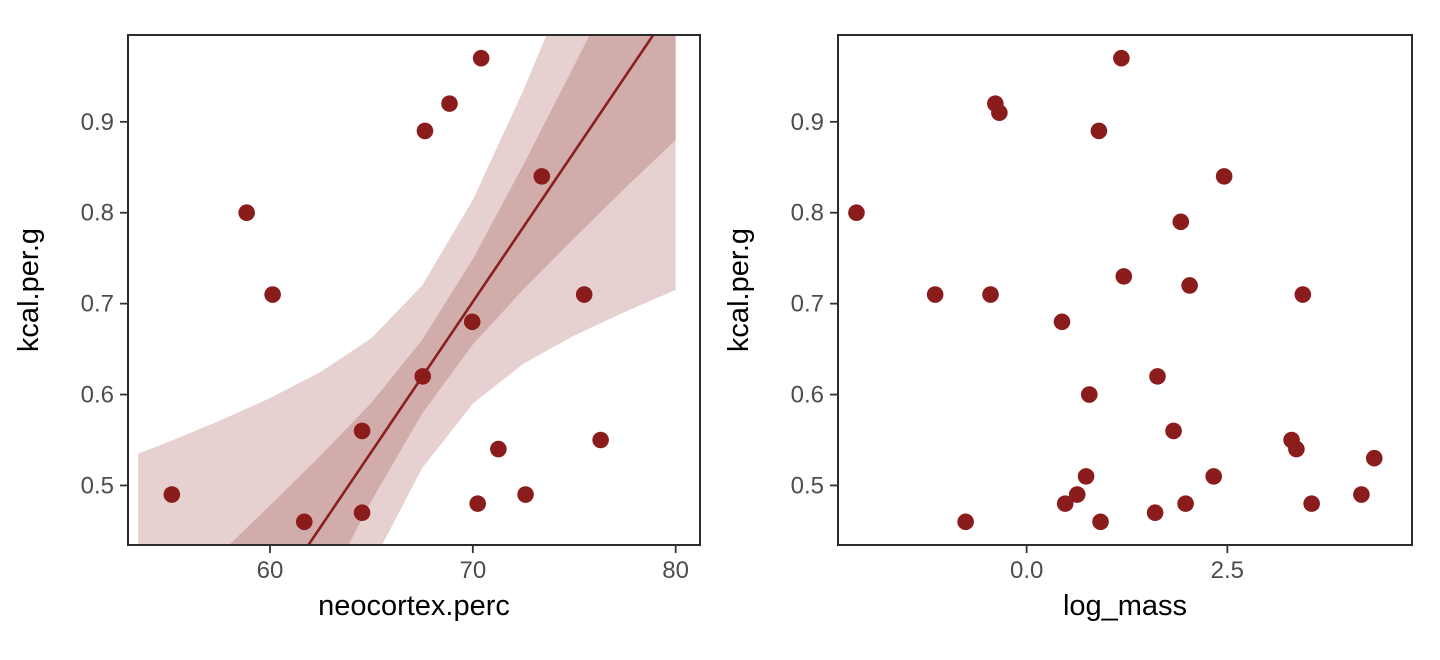 Image resolution: width=1440 pixels, height=660 pixels. I want to click on x-tick-label: 0.0, so click(1026, 570).